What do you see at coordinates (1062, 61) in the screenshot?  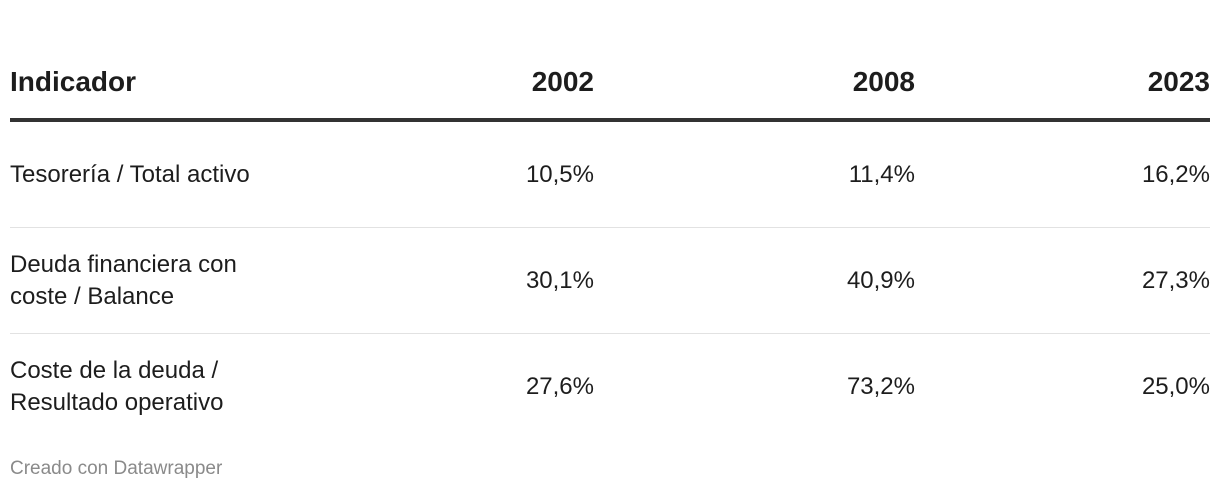 I see `header-cell: 2023` at bounding box center [1062, 61].